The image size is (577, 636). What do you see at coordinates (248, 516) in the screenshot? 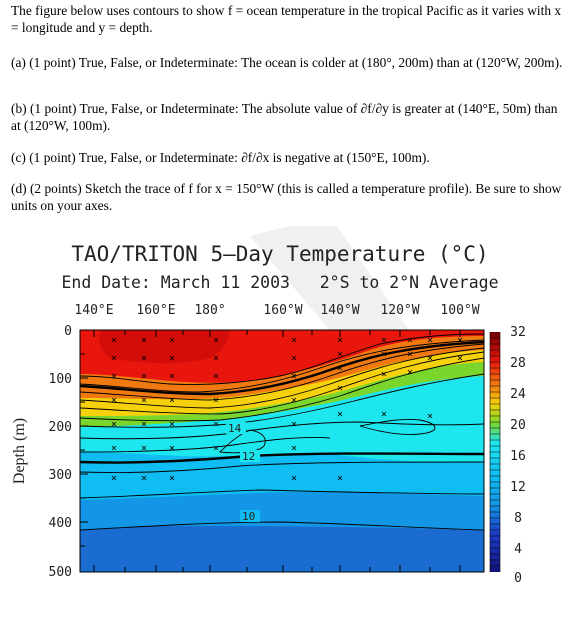
I see `contour-label: 10` at bounding box center [248, 516].